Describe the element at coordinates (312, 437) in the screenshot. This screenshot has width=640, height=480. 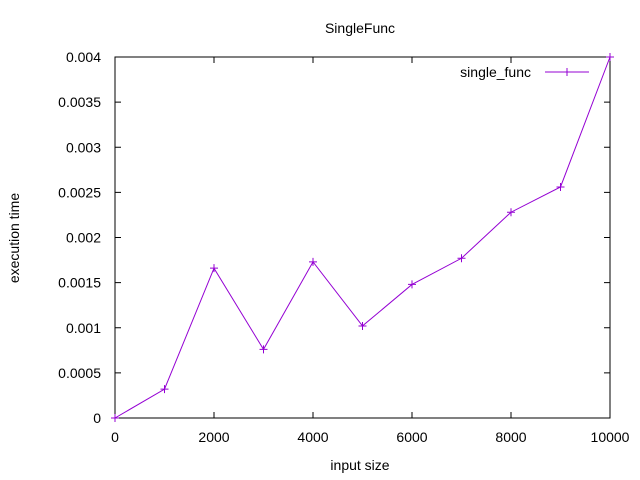
I see `x-tick-label: 4000` at that location.